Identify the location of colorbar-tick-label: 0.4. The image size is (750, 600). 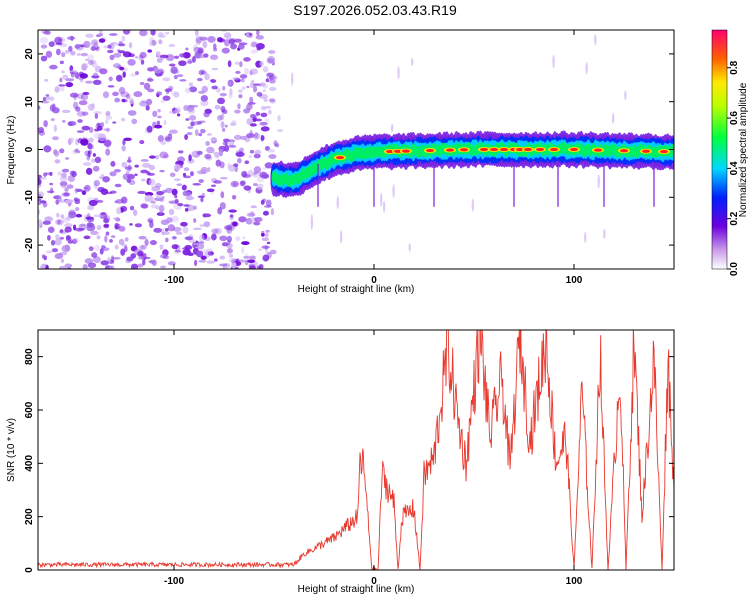
(734, 168).